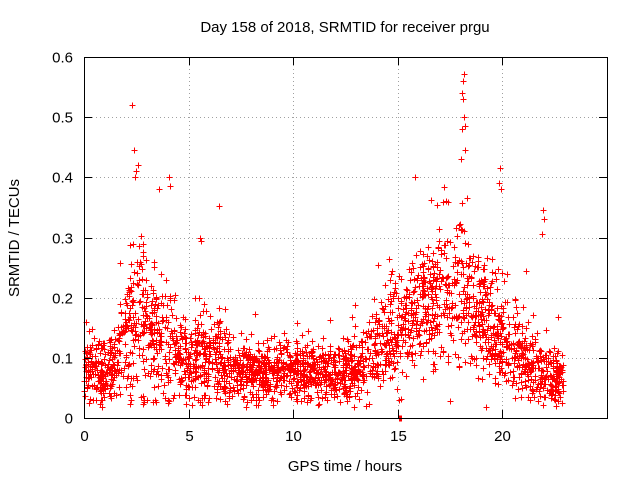  What do you see at coordinates (84, 436) in the screenshot?
I see `x-tick-label: 0` at bounding box center [84, 436].